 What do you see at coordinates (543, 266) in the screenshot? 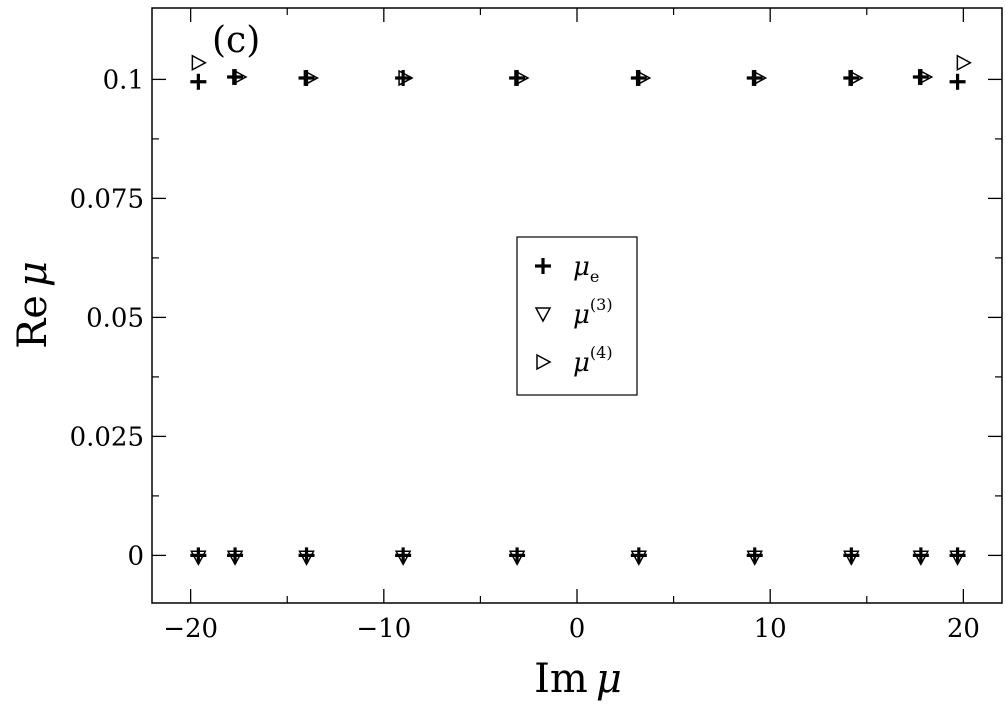
I see `legend-plus-marker` at bounding box center [543, 266].